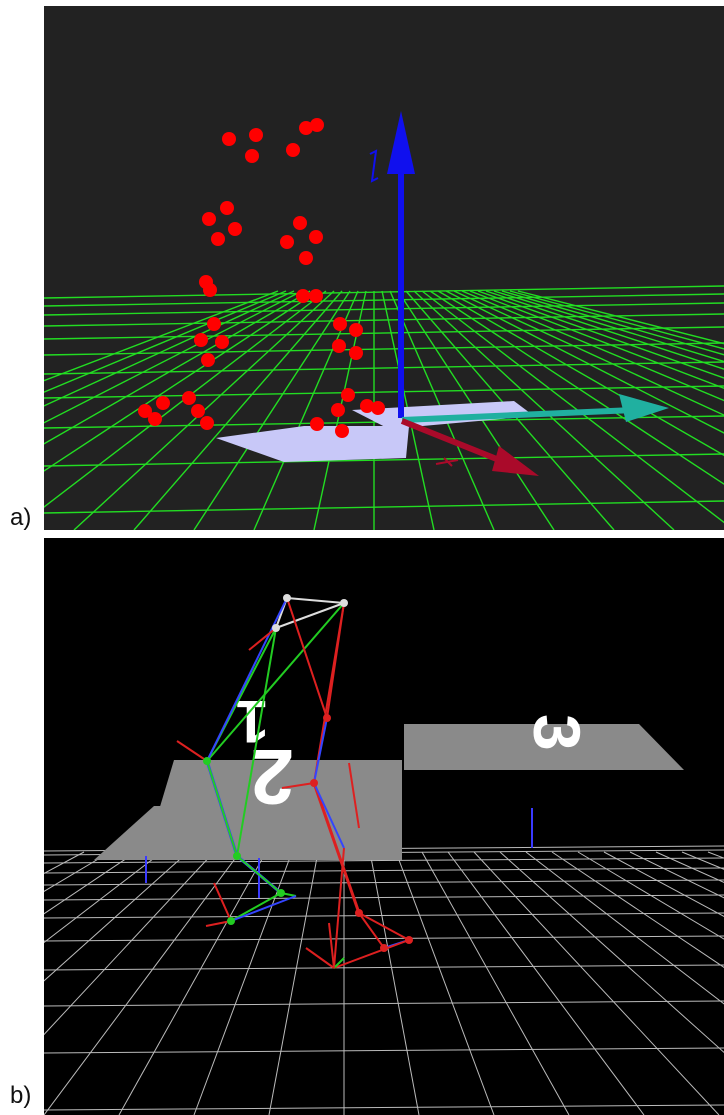 The image size is (724, 1115). I want to click on left-knee-marker, so click(207, 761).